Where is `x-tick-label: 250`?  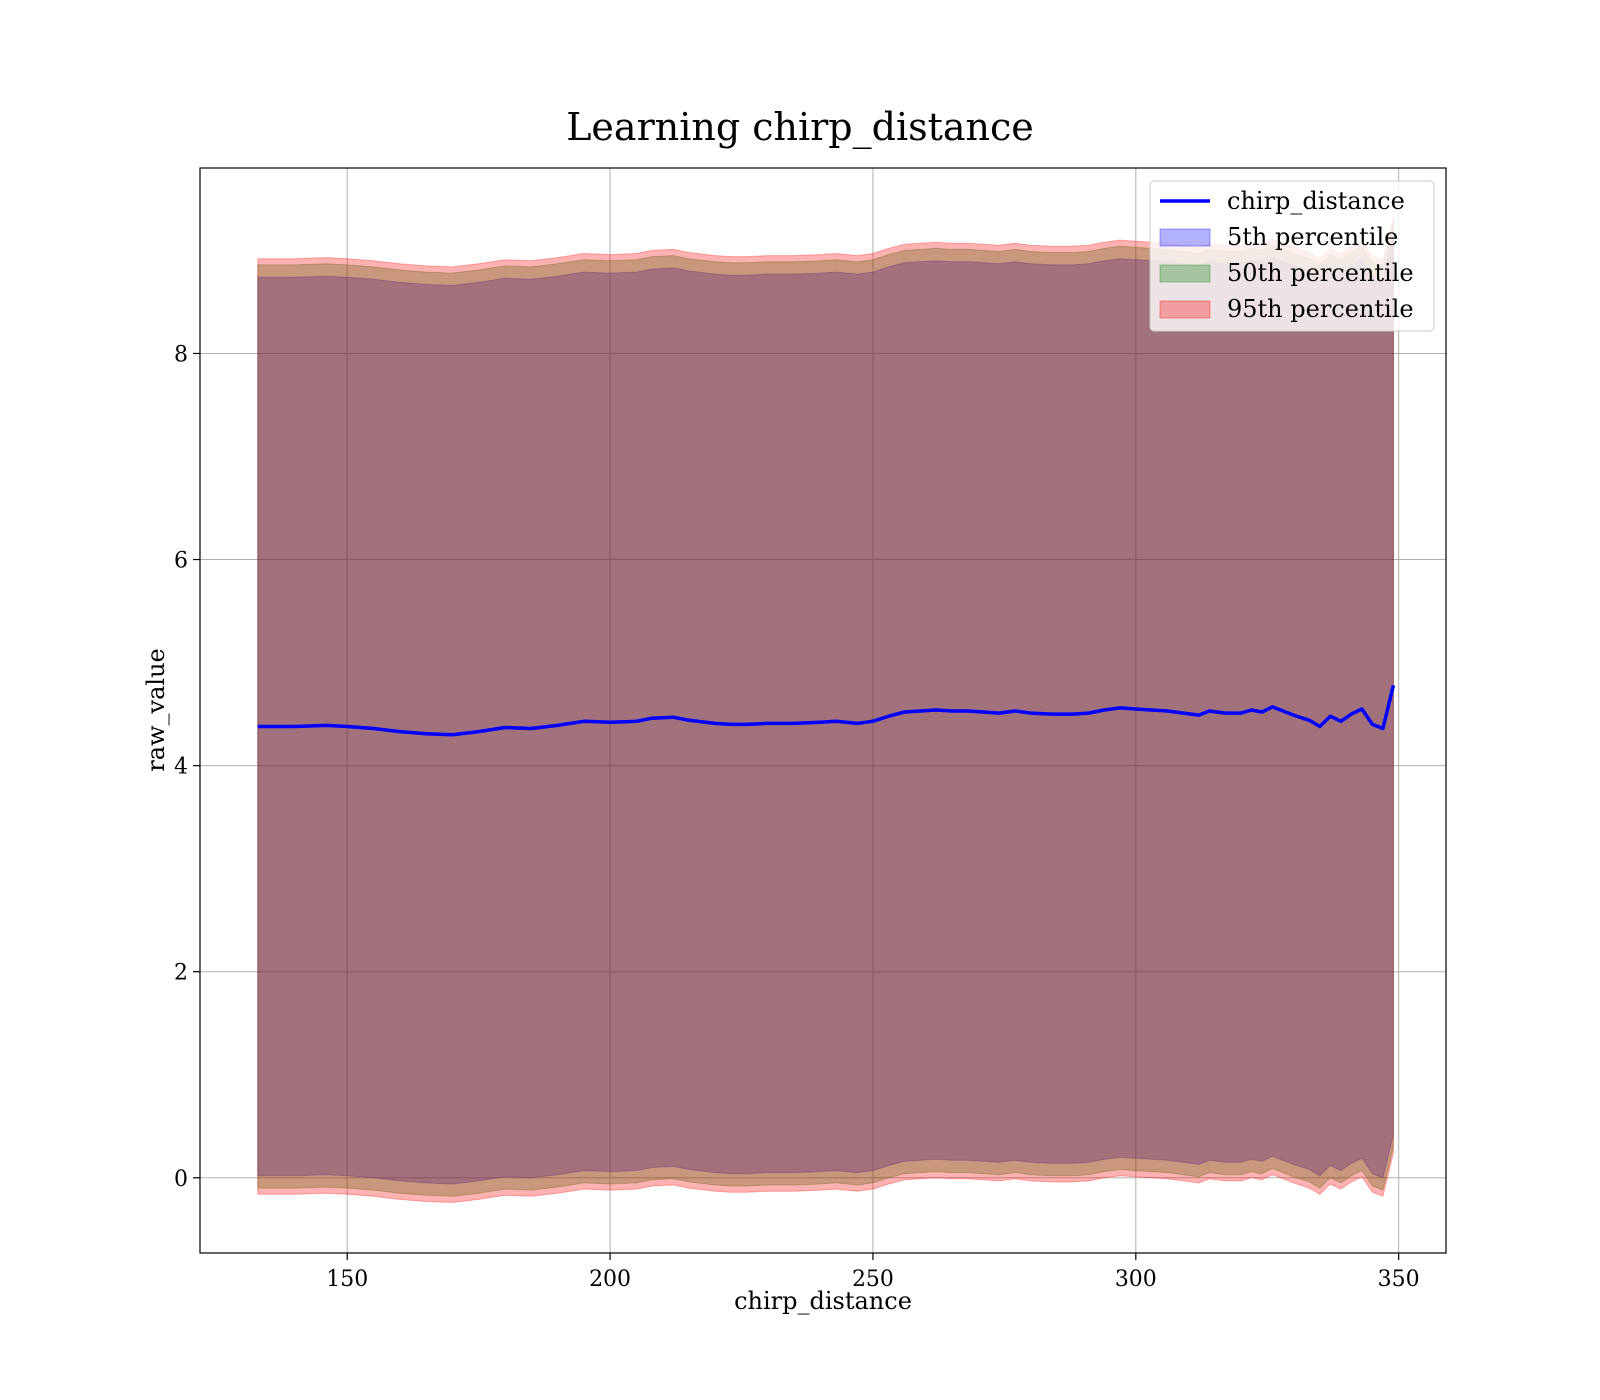 x-tick-label: 250 is located at coordinates (873, 1279).